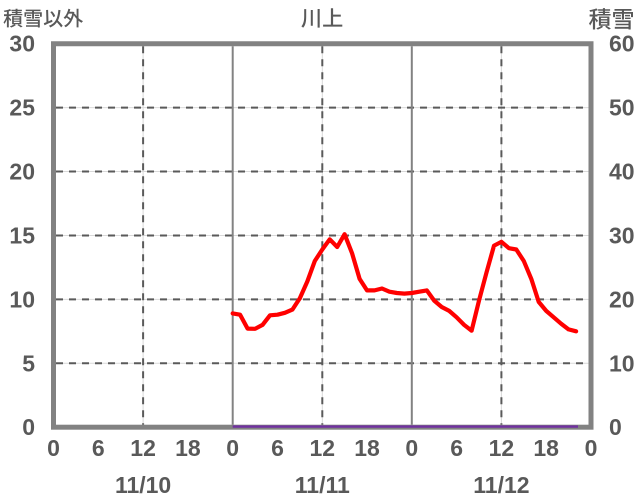 This screenshot has height=501, width=636. What do you see at coordinates (22, 108) in the screenshot?
I see `svg-text: 25` at bounding box center [22, 108].